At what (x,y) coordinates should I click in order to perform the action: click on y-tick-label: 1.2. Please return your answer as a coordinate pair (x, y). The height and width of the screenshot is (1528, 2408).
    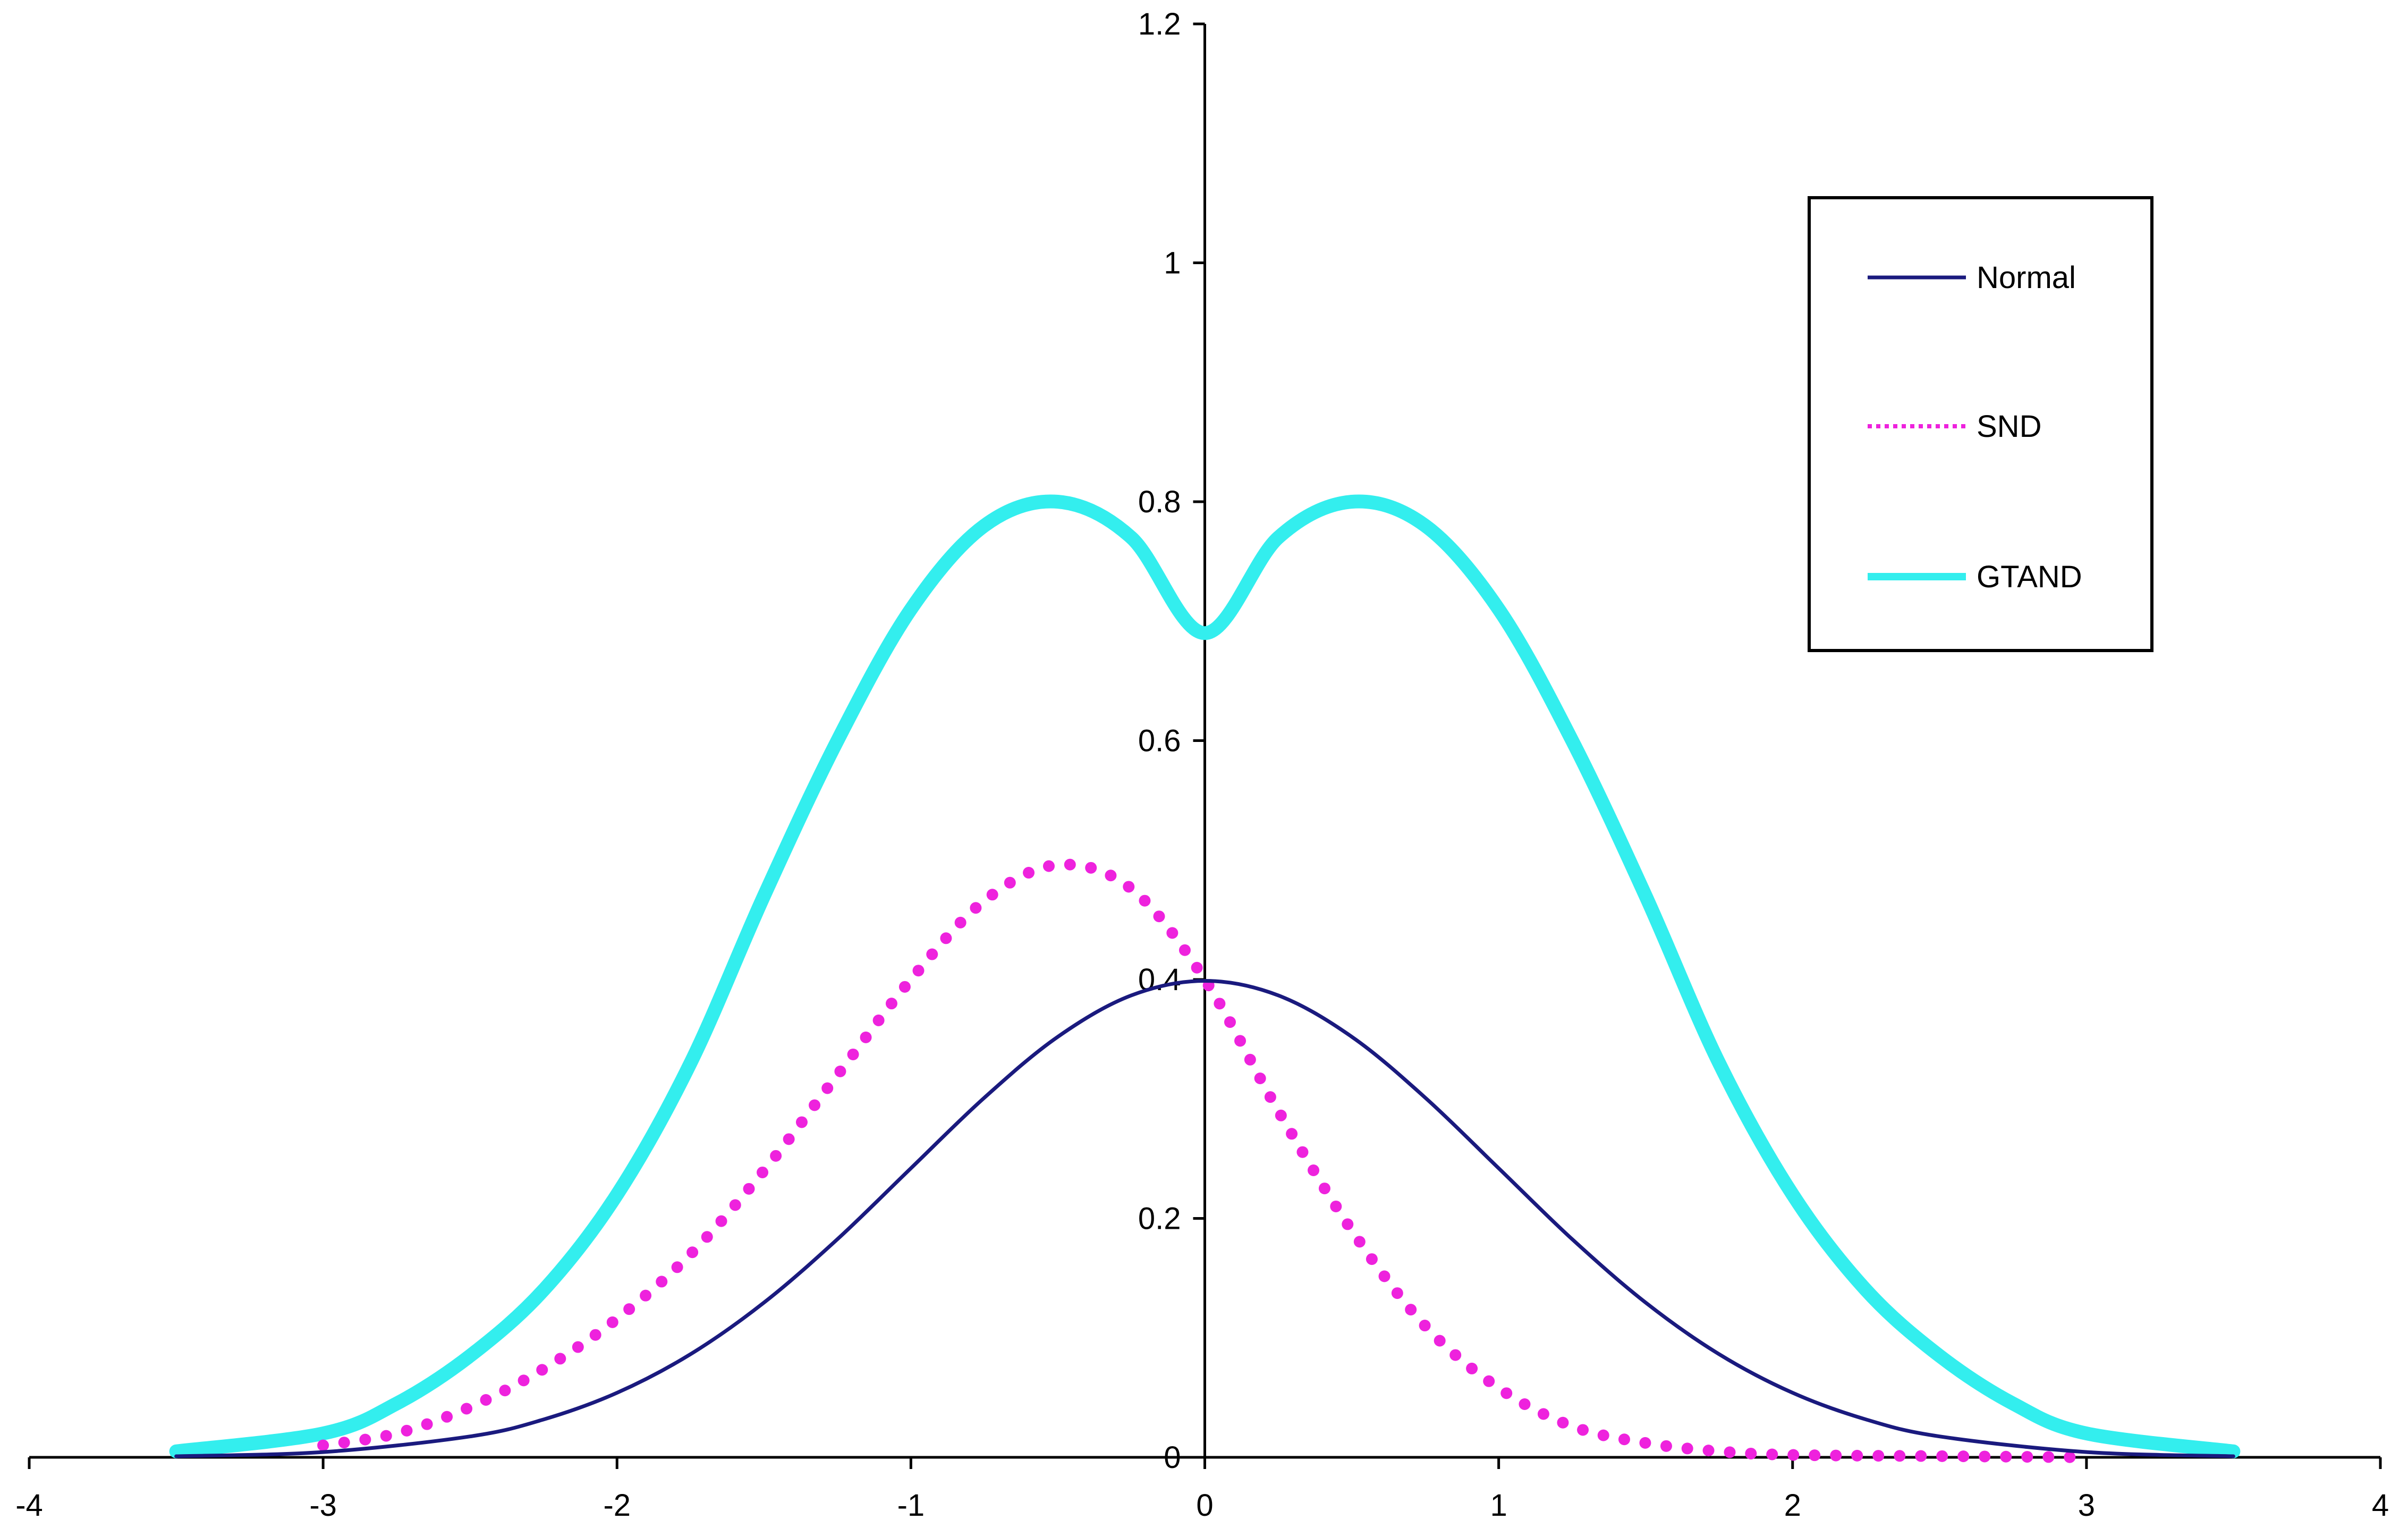
    Looking at the image, I should click on (1159, 24).